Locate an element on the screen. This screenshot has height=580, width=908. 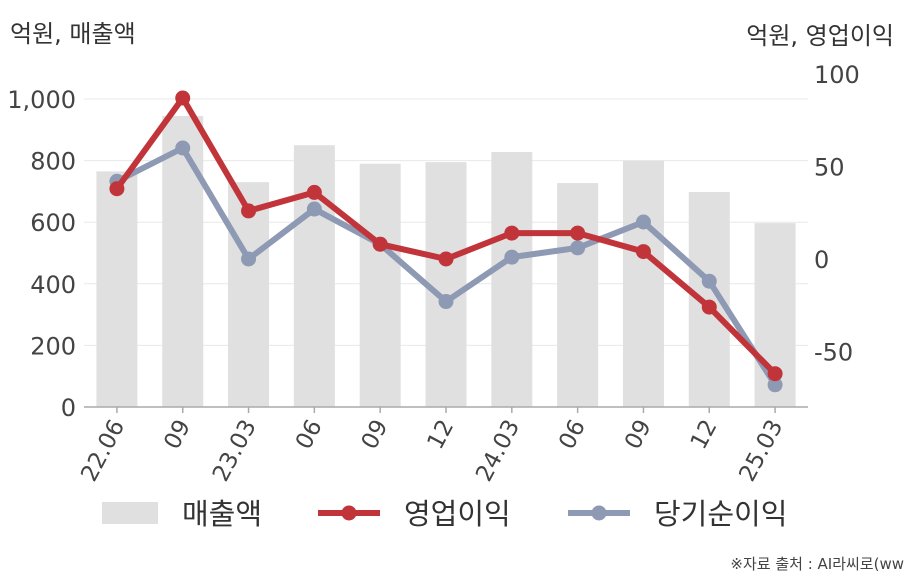
x-tick-label: 23.03 is located at coordinates (235, 451).